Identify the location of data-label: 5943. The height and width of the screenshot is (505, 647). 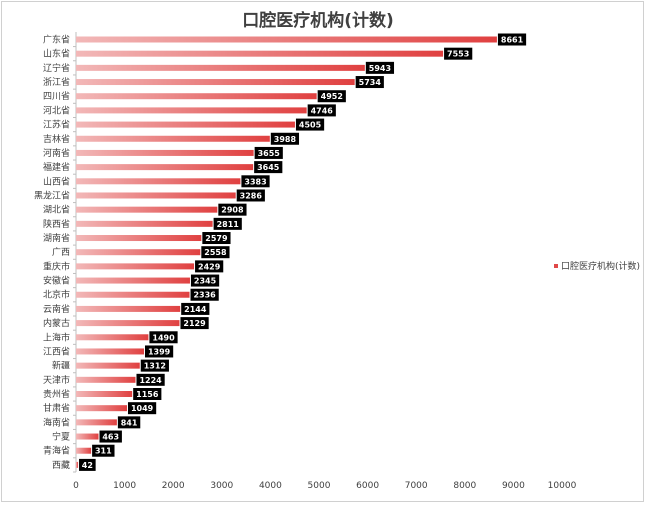
(380, 68).